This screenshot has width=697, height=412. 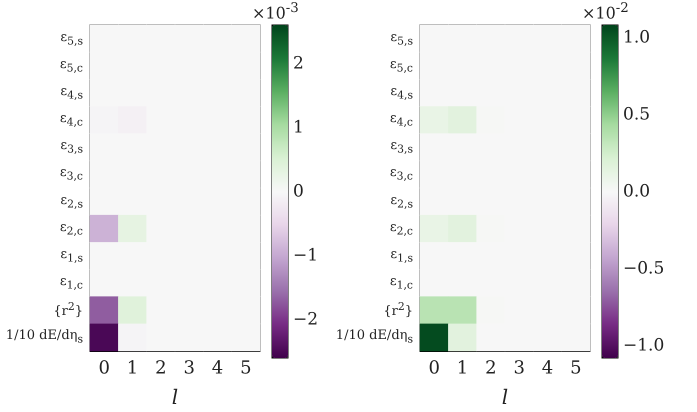 What do you see at coordinates (643, 268) in the screenshot?
I see `color-bar-label: −0.5` at bounding box center [643, 268].